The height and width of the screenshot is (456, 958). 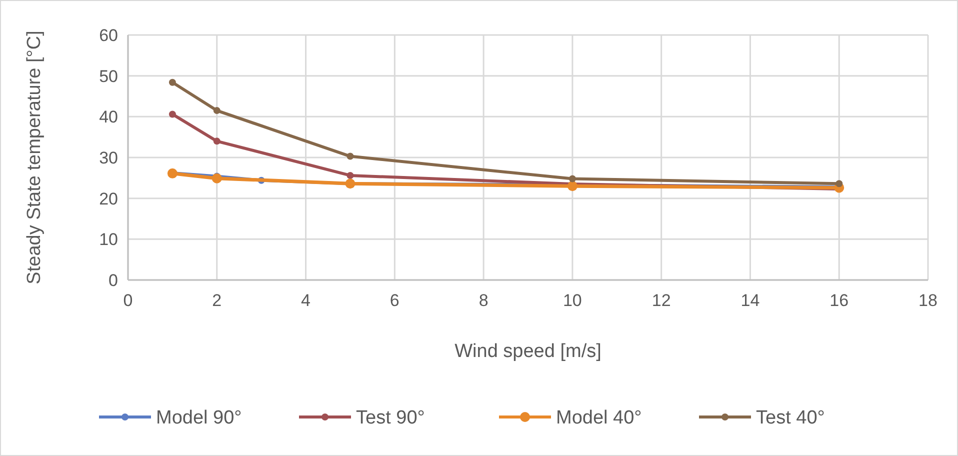 I want to click on x-tick-label: 6, so click(x=395, y=300).